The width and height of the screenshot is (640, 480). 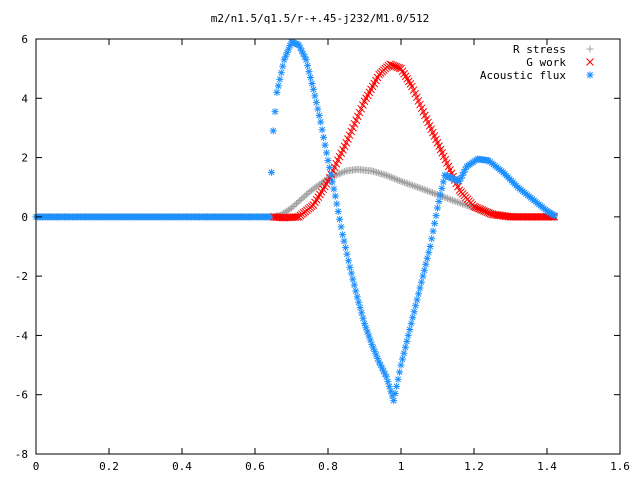 I want to click on x-tick-label: 0.8, so click(x=328, y=466).